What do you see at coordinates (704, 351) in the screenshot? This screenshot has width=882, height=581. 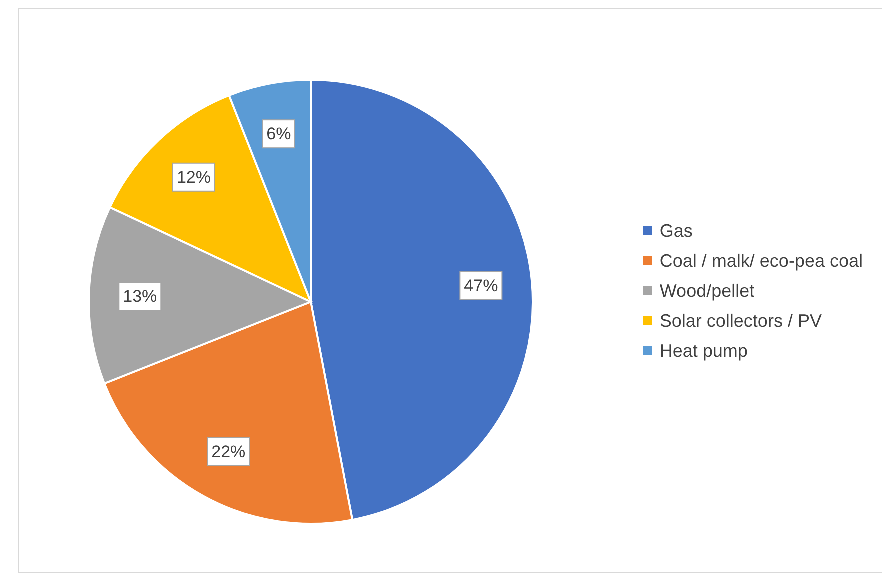 I see `legend-label: Heat pump` at bounding box center [704, 351].